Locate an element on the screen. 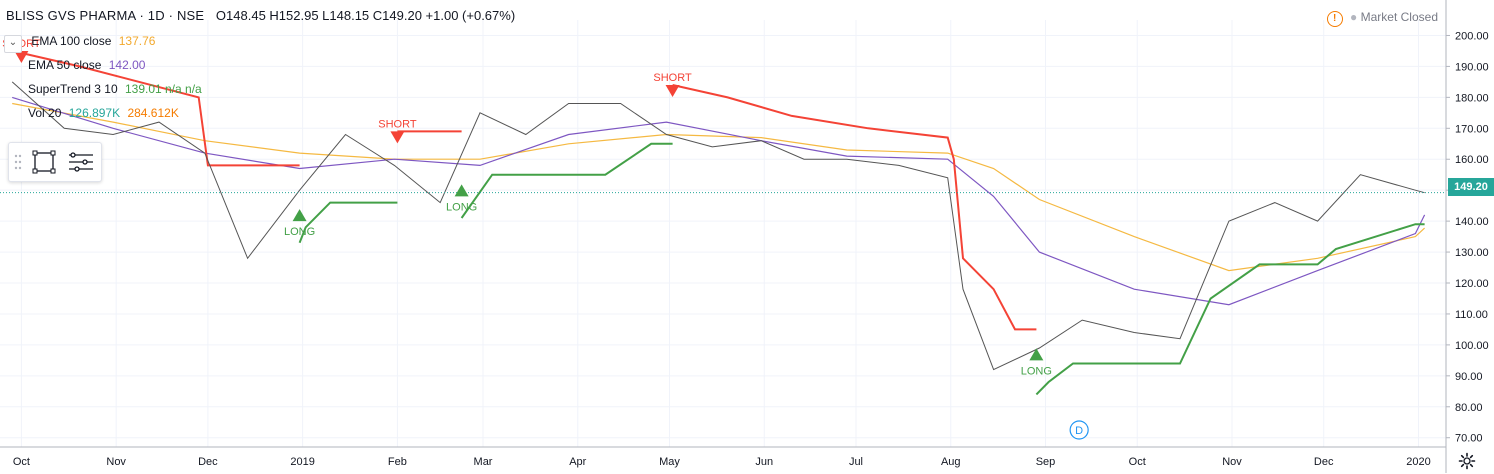 The width and height of the screenshot is (1494, 474). y-tick-label: 120.00 is located at coordinates (1472, 284).